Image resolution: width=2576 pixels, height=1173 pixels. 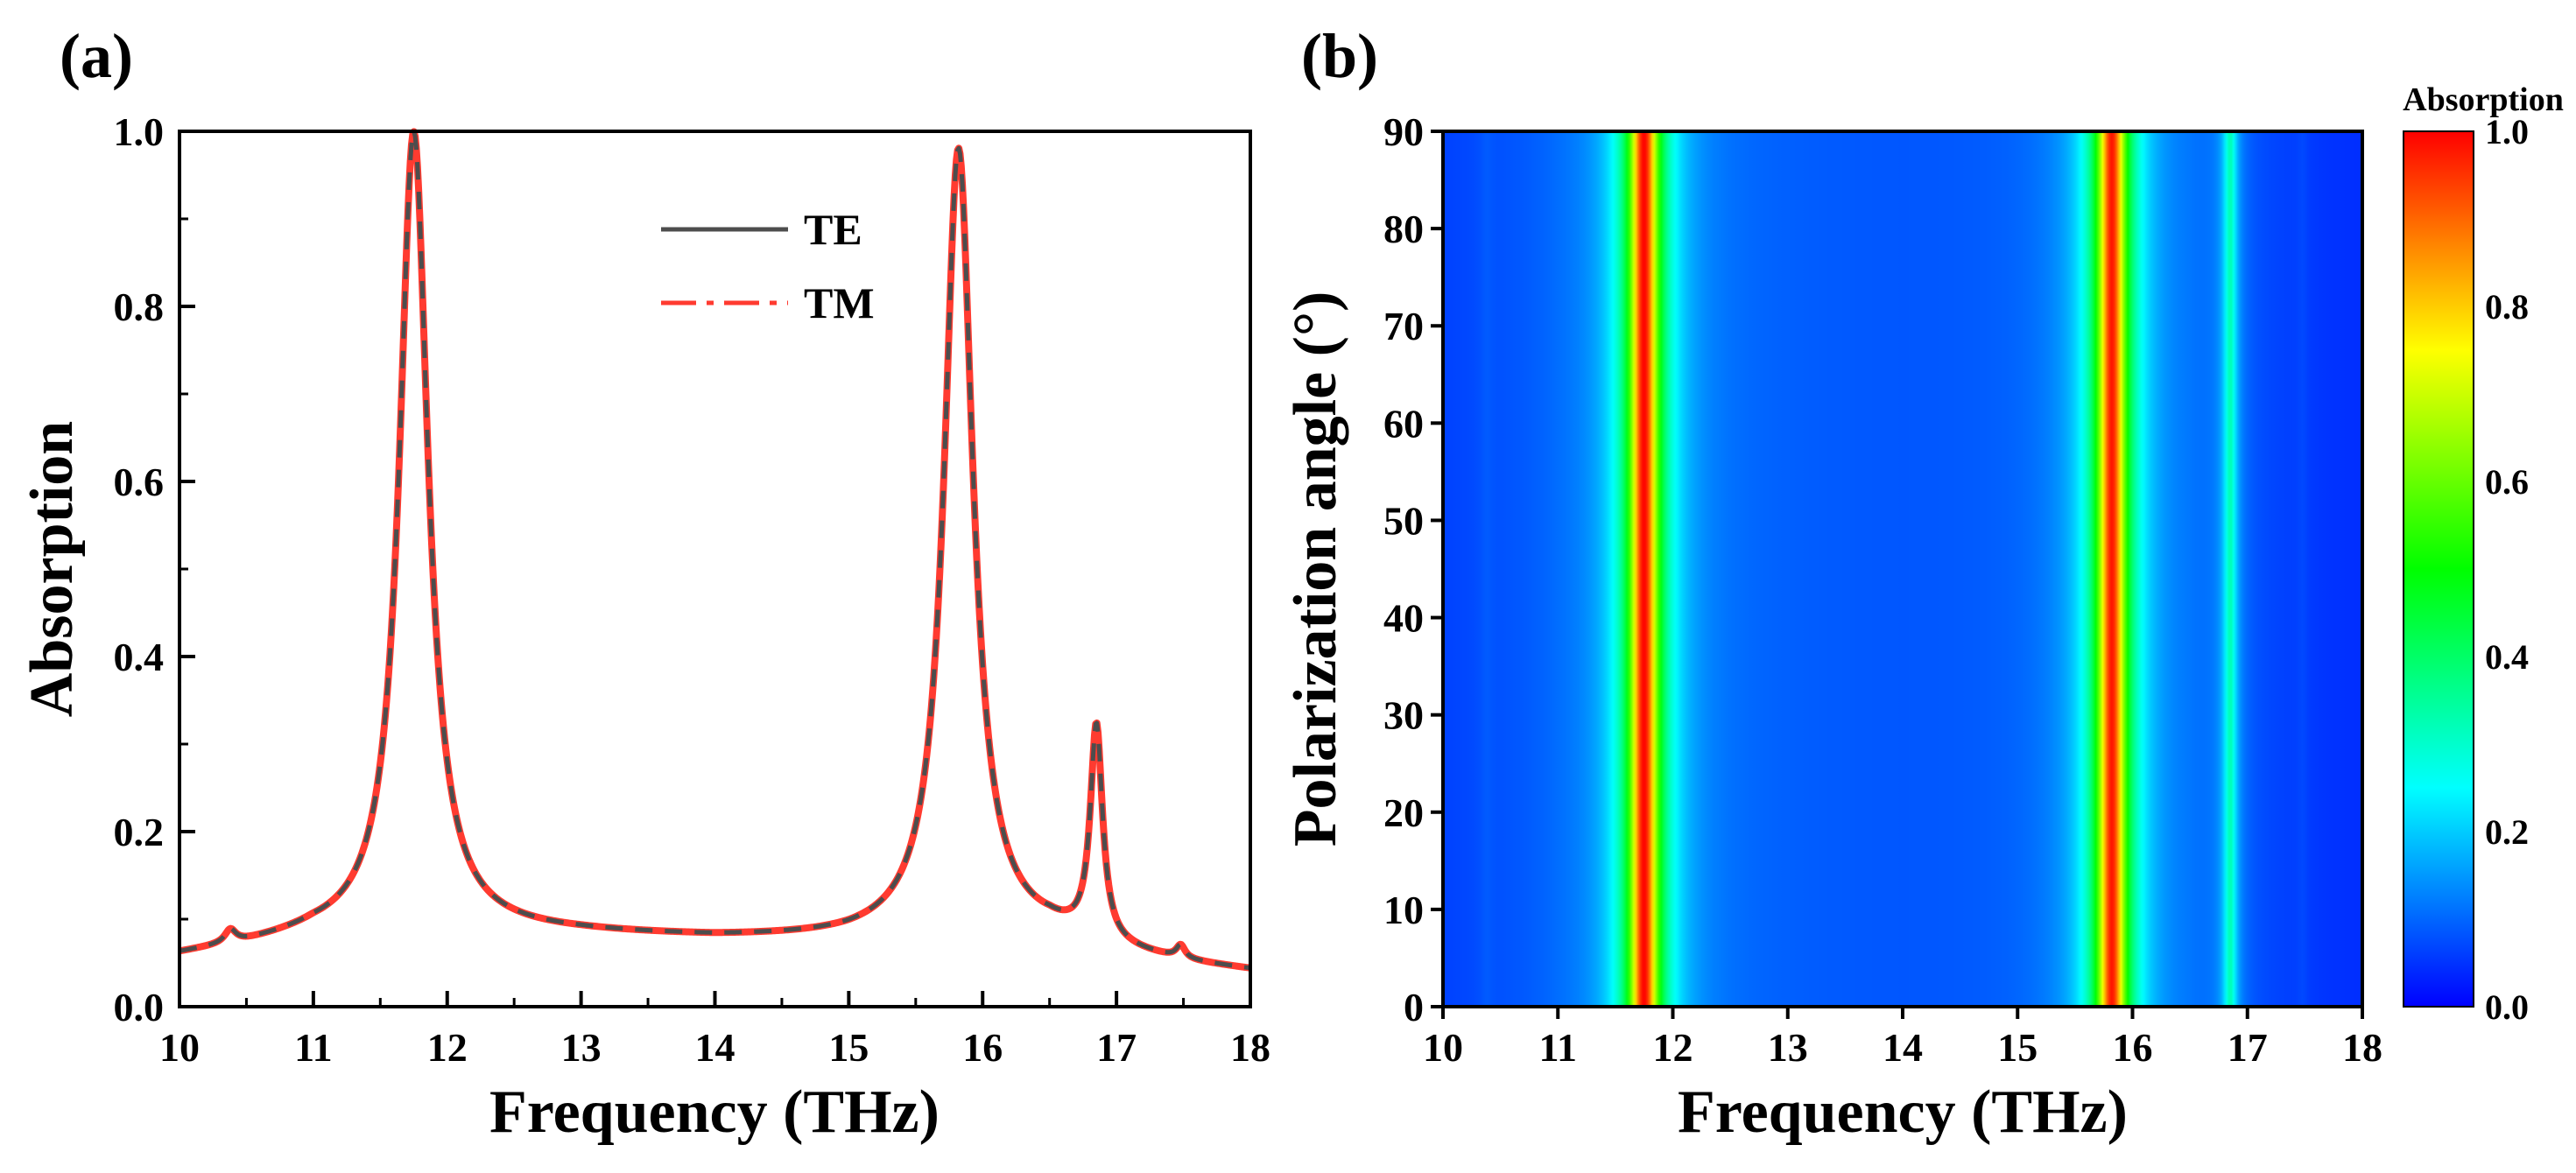 What do you see at coordinates (1413, 569) in the screenshot?
I see `panel-b-y-axis: 0 10 20 30 40 50 60 70 80 90` at bounding box center [1413, 569].